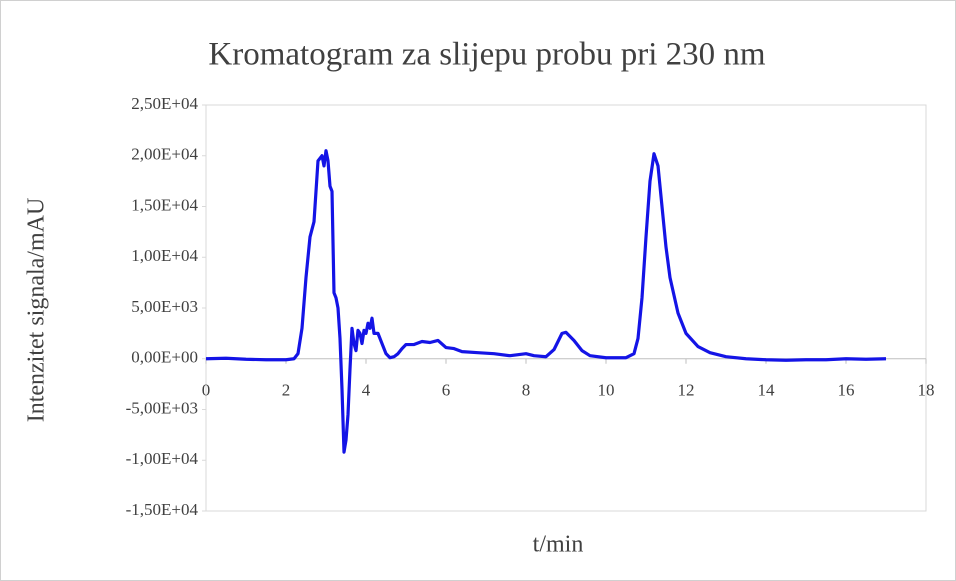 The height and width of the screenshot is (581, 956). What do you see at coordinates (487, 55) in the screenshot?
I see `chart-title: Kromatogram za slijepu probu pri 230 nm` at bounding box center [487, 55].